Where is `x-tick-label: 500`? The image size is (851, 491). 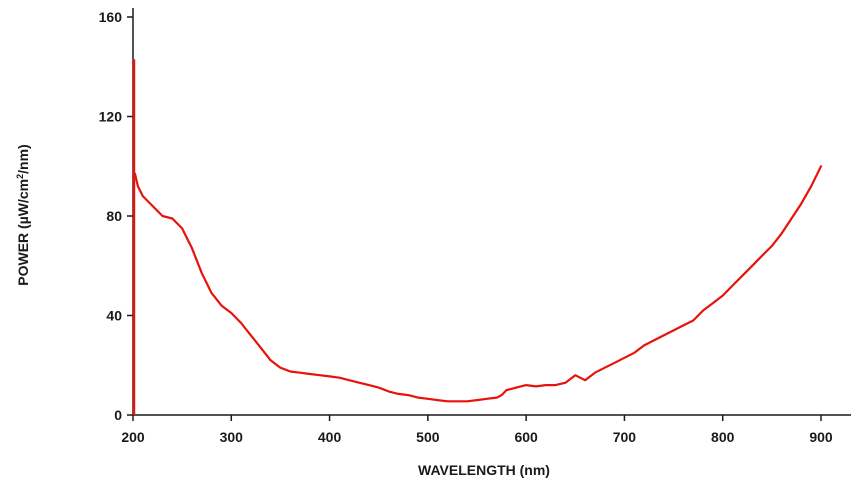 x-tick-label: 500 is located at coordinates (428, 437).